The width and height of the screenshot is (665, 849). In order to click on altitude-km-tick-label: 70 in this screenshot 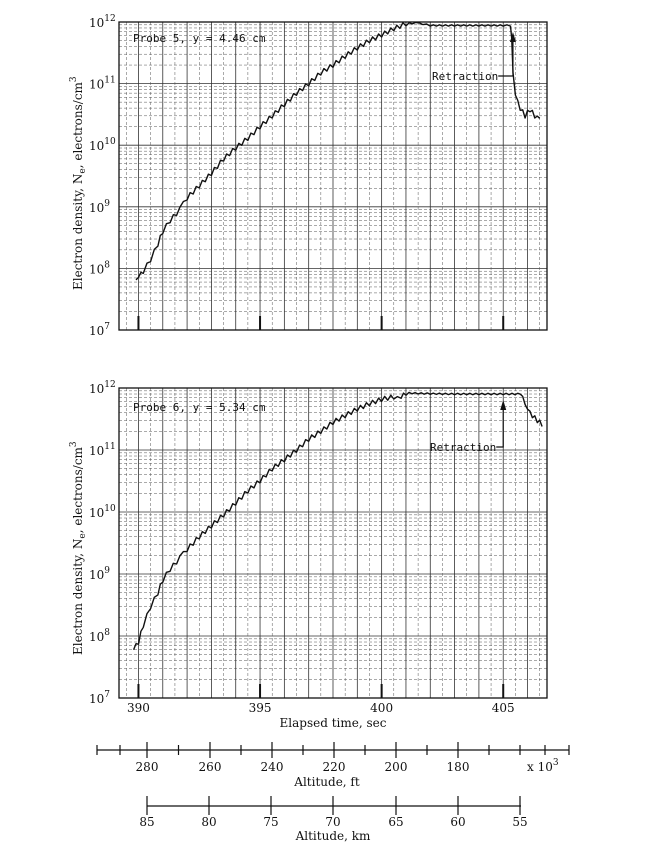, I will do `click(332, 822)`.